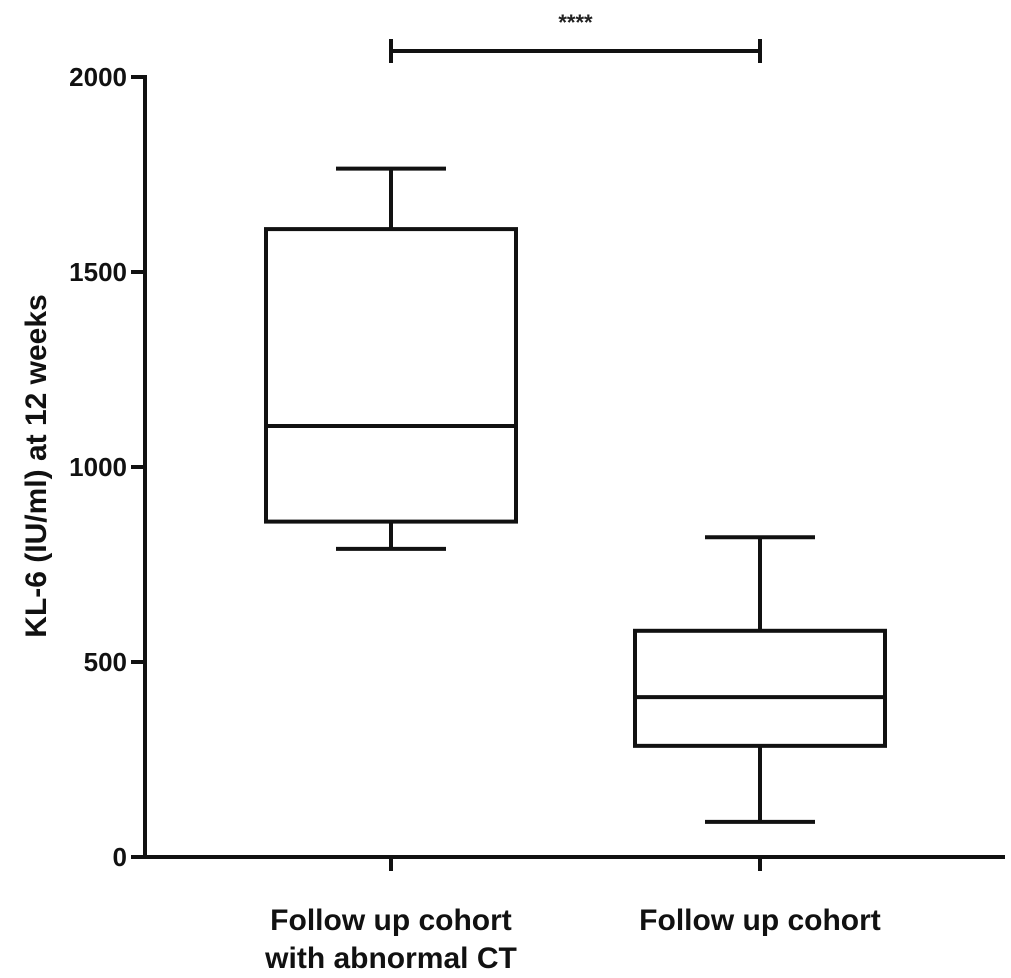 The image size is (1011, 978). Describe the element at coordinates (390, 958) in the screenshot. I see `x-category-label: with abnormal CT` at that location.